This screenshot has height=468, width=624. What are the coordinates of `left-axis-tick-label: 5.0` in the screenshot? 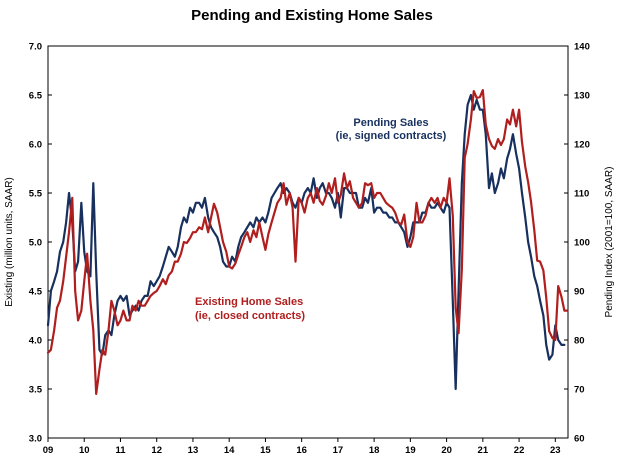 It's located at (35, 243).